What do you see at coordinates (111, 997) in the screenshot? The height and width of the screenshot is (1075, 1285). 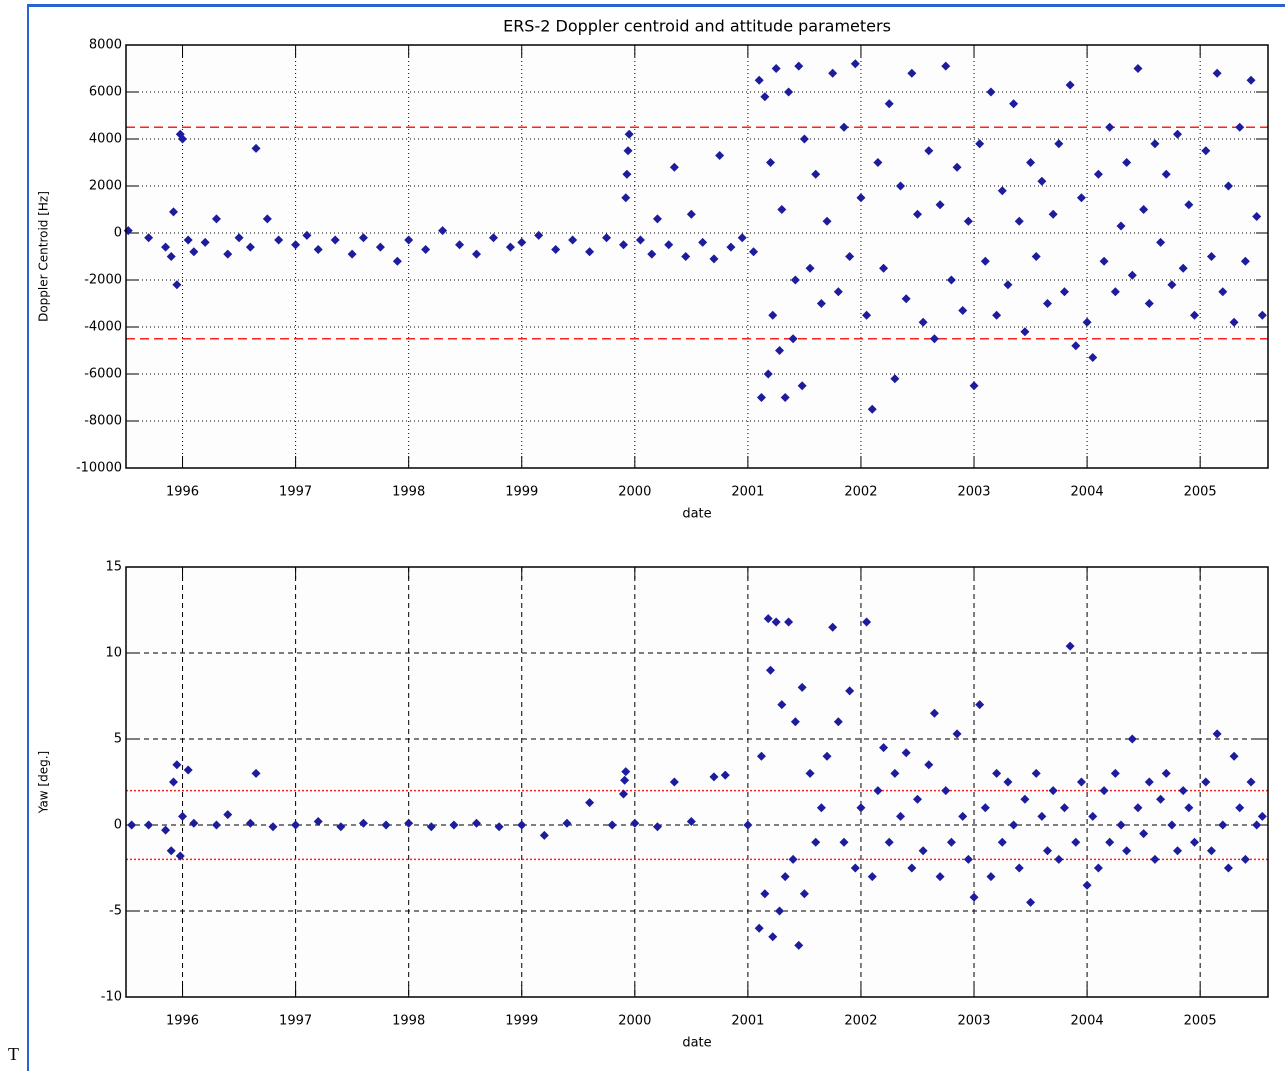 I see `y-tick-label: -10` at bounding box center [111, 997].